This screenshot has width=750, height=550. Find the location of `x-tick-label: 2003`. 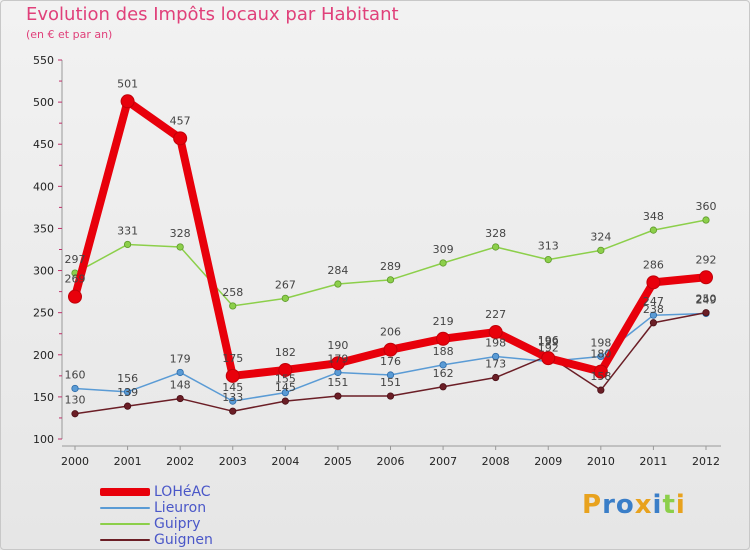

x-tick-label: 2003 is located at coordinates (233, 461).